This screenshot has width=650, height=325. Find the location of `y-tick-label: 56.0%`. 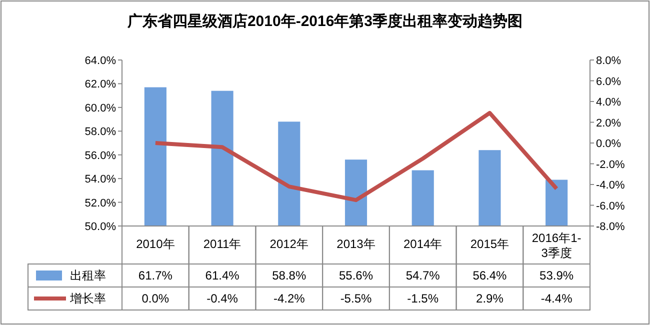

y-tick-label: 56.0% is located at coordinates (100, 156).